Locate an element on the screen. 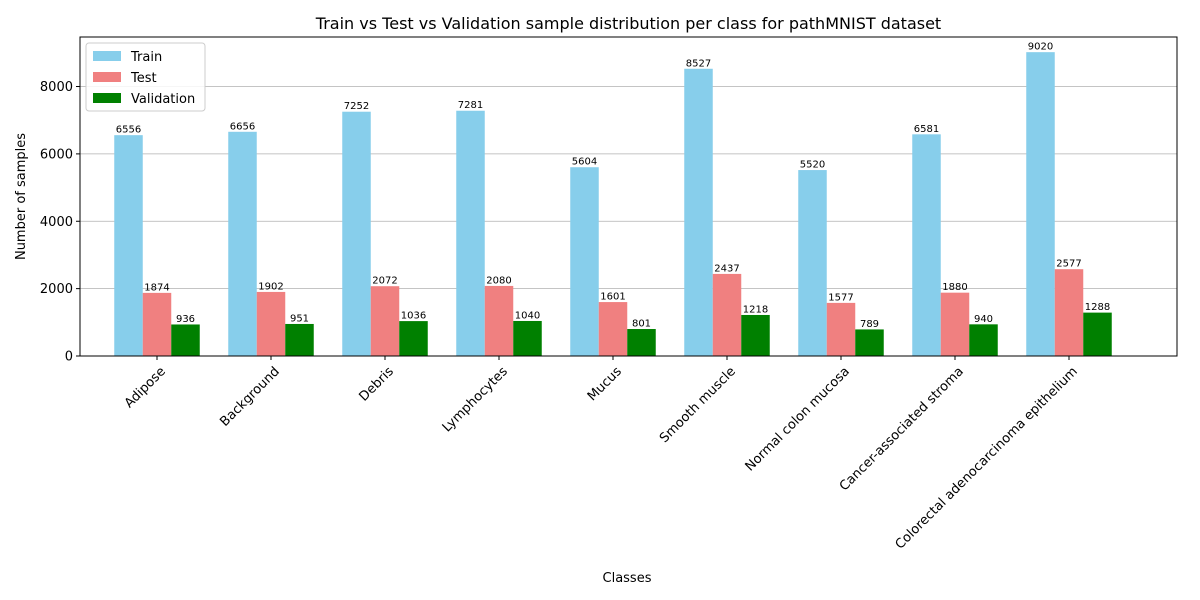  legend-swatch-validation is located at coordinates (107, 98).